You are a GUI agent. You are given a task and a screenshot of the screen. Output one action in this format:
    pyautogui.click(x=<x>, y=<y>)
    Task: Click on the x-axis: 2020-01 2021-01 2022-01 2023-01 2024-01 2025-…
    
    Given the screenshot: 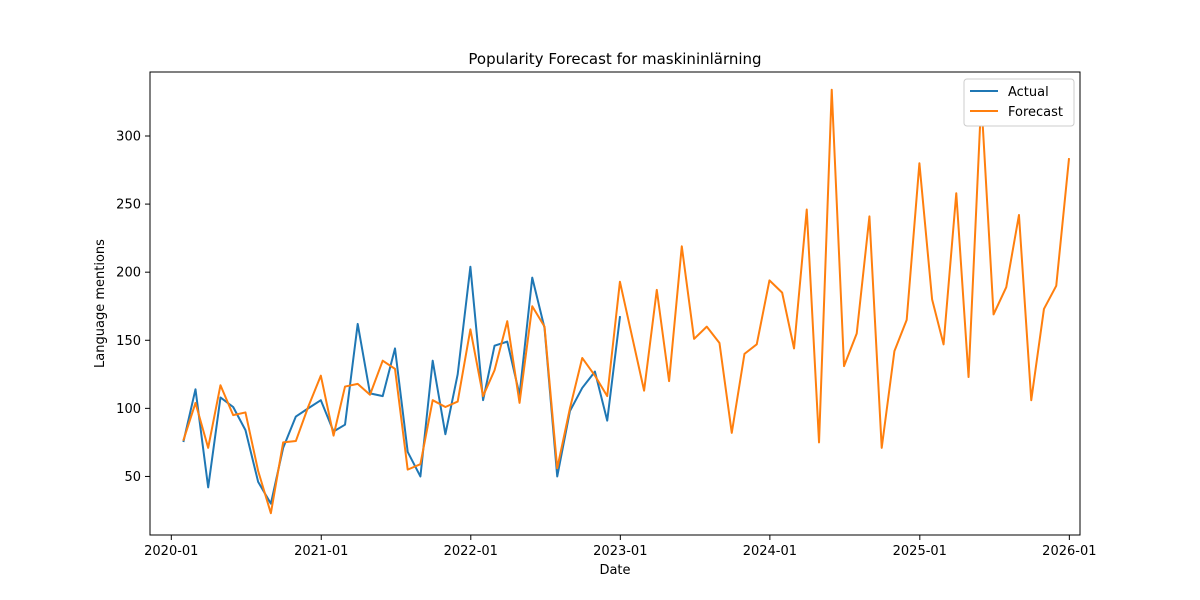 What is the action you would take?
    pyautogui.click(x=620, y=547)
    